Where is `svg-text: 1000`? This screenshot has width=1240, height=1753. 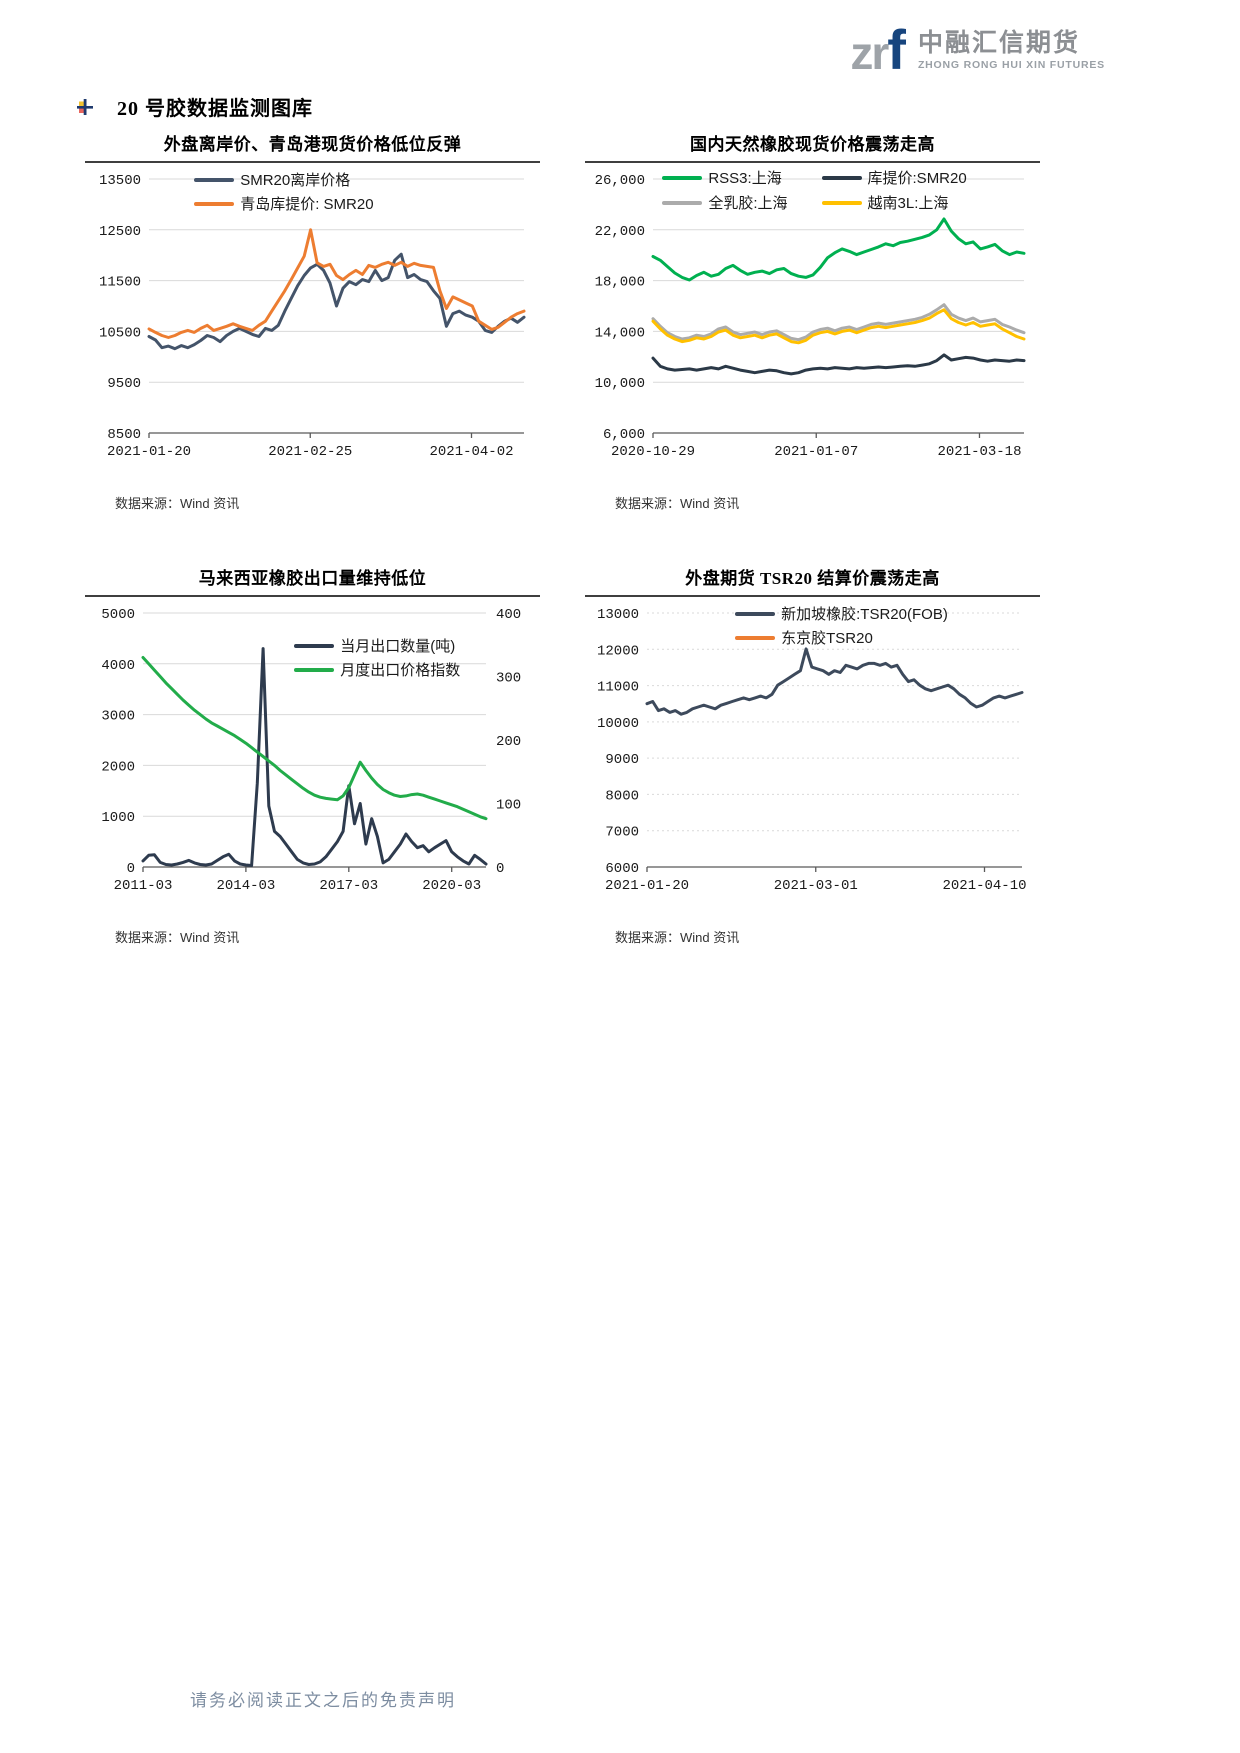 svg-text: 1000 is located at coordinates (118, 818).